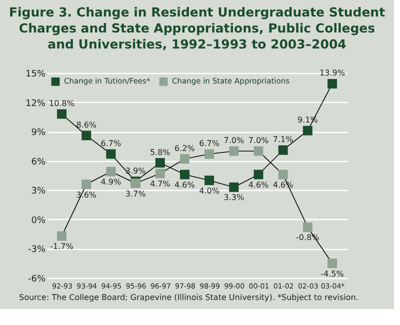 The height and width of the screenshot is (325, 400). What do you see at coordinates (37, 250) in the screenshot?
I see `y-tick-label: -3%` at bounding box center [37, 250].